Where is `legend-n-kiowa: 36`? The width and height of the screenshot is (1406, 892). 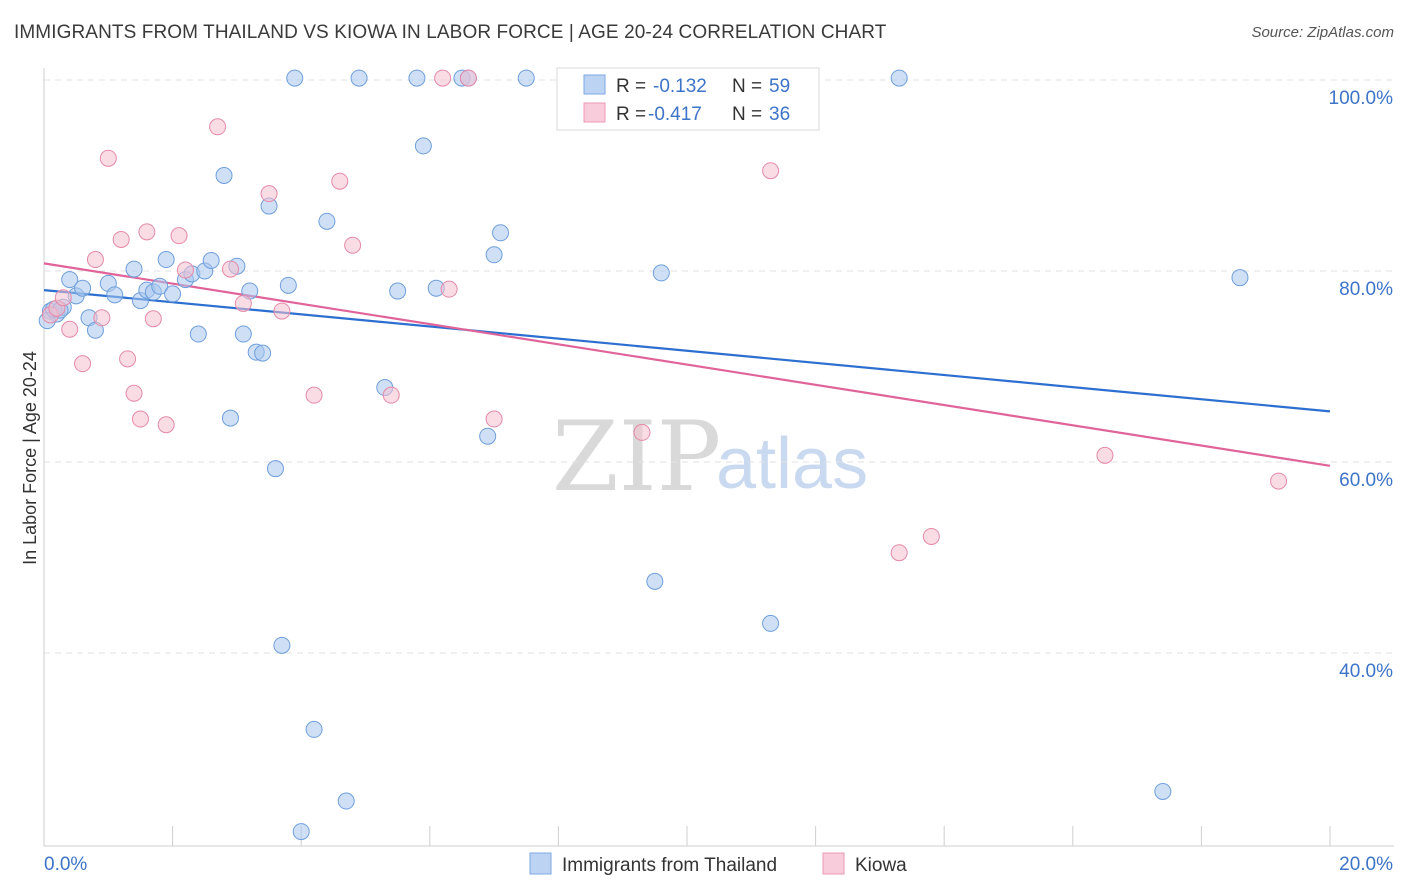 legend-n-kiowa: 36 is located at coordinates (779, 114).